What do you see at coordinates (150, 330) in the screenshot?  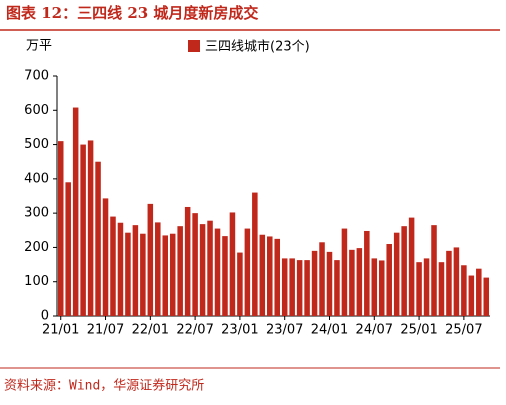 I see `x-tick-label: 22/01` at bounding box center [150, 330].